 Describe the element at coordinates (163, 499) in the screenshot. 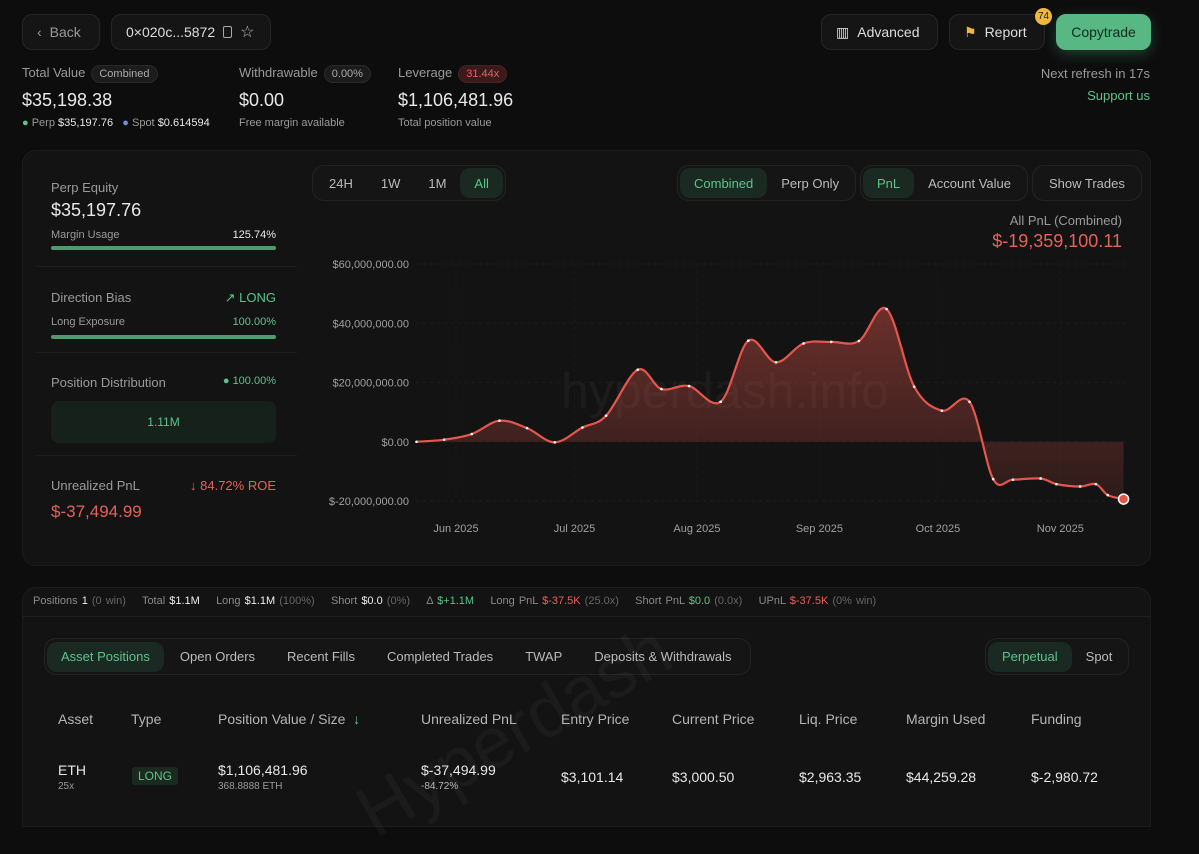

I see `unrealized-pnl-section: Unrealized PnL ↓ 84.72% ROE $-37,494.99` at that location.